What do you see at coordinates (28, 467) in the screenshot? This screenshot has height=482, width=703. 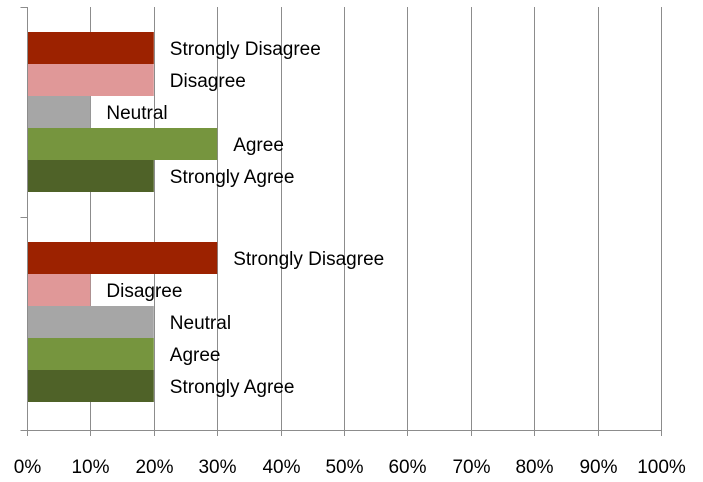 I see `x-tick-label: 0%` at bounding box center [28, 467].